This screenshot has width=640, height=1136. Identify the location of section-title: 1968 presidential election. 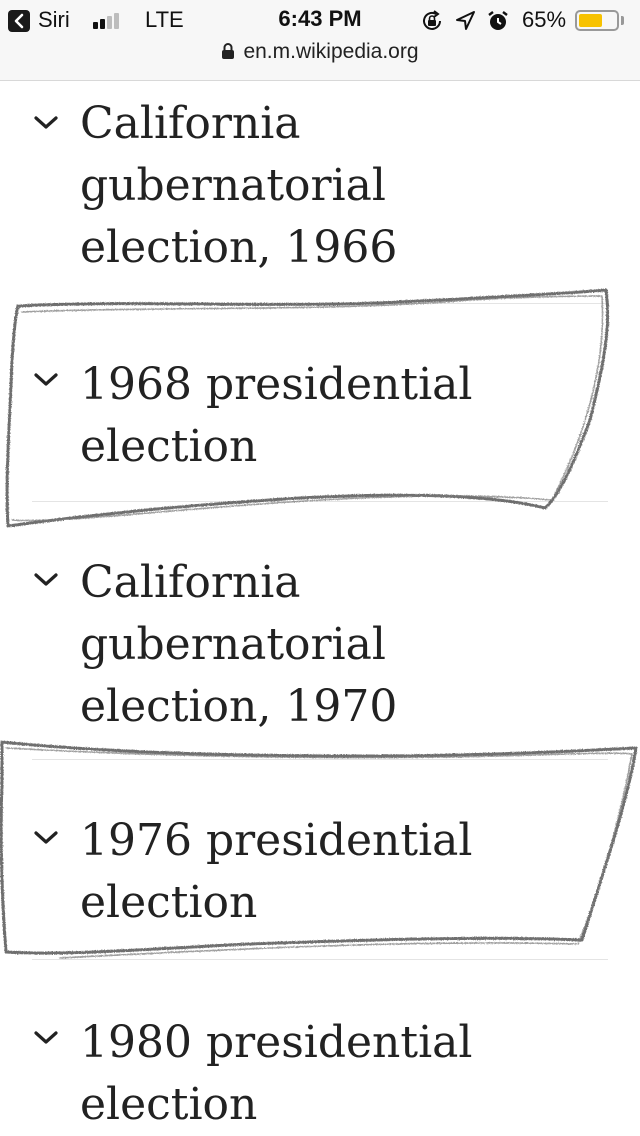
(276, 415).